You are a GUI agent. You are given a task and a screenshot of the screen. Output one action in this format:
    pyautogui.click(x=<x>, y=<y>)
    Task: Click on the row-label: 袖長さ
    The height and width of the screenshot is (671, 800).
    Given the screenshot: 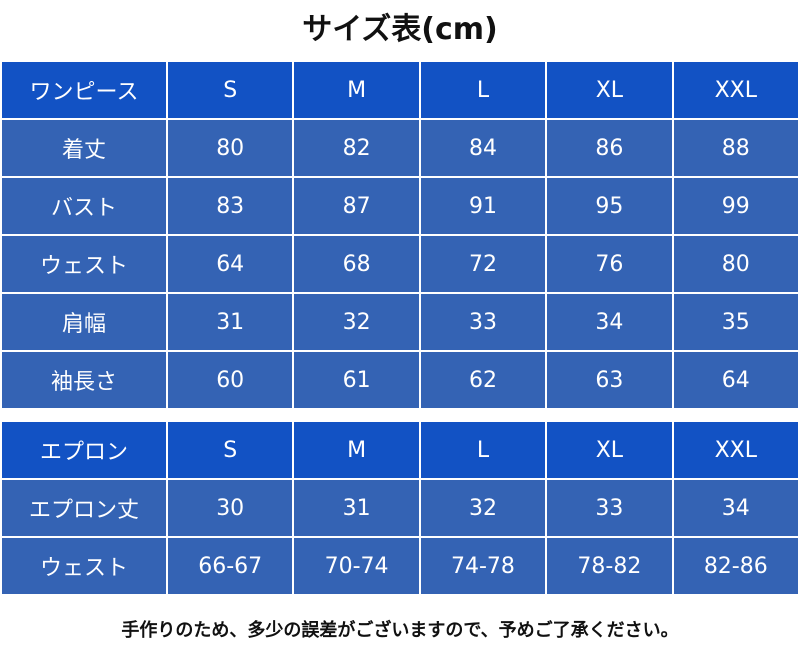 What is the action you would take?
    pyautogui.click(x=84, y=380)
    